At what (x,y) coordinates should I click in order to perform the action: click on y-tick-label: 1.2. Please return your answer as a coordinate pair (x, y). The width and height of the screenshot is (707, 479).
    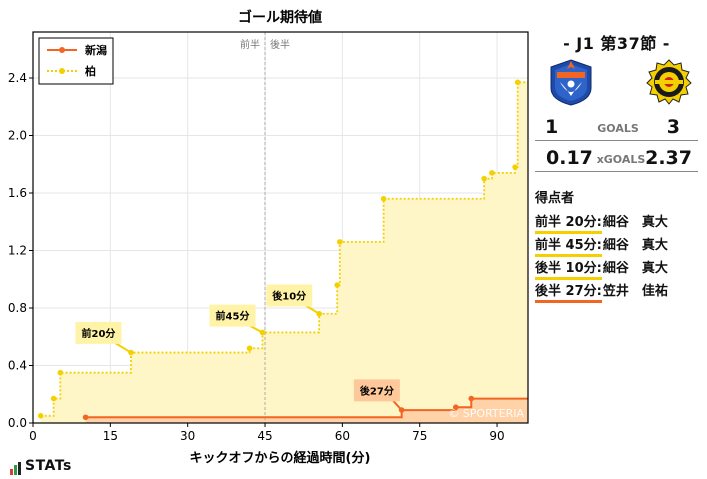
    Looking at the image, I should click on (17, 251).